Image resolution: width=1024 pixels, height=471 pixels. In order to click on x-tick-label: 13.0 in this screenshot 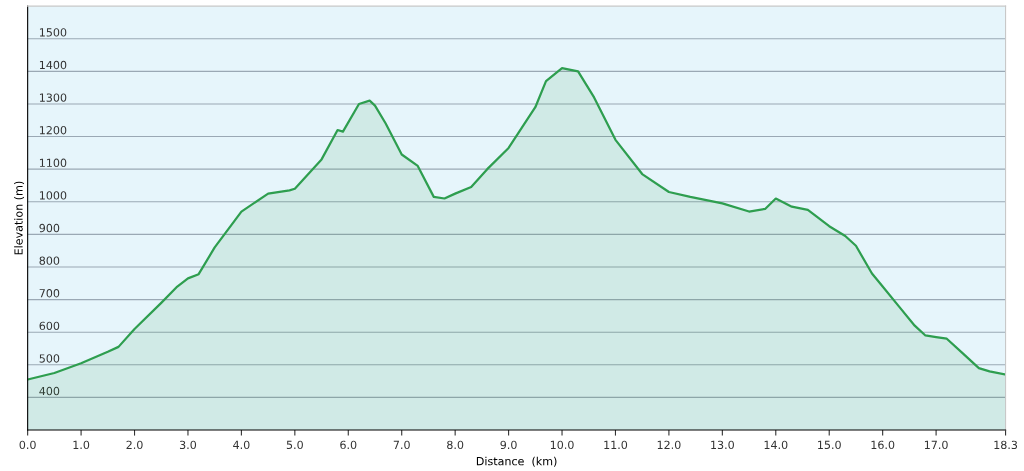, I will do `click(722, 445)`.